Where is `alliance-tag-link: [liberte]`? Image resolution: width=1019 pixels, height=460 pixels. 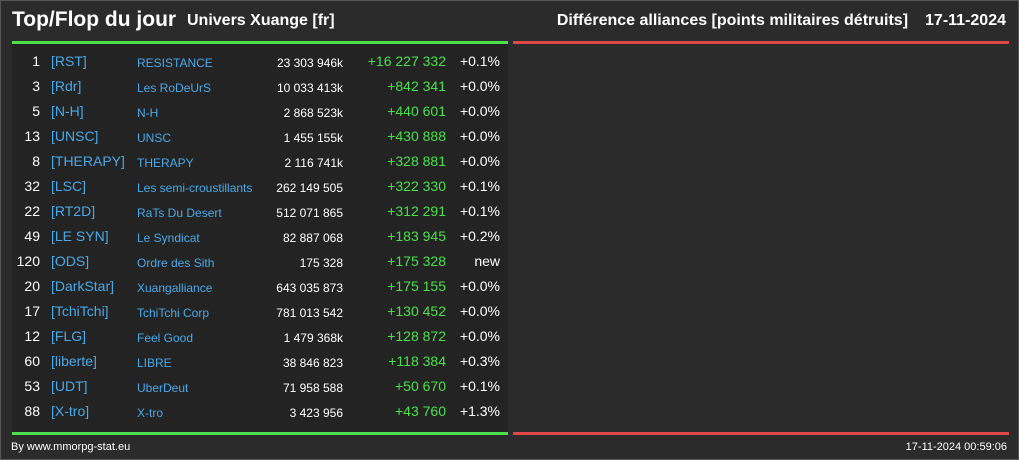 alliance-tag-link: [liberte] is located at coordinates (74, 361).